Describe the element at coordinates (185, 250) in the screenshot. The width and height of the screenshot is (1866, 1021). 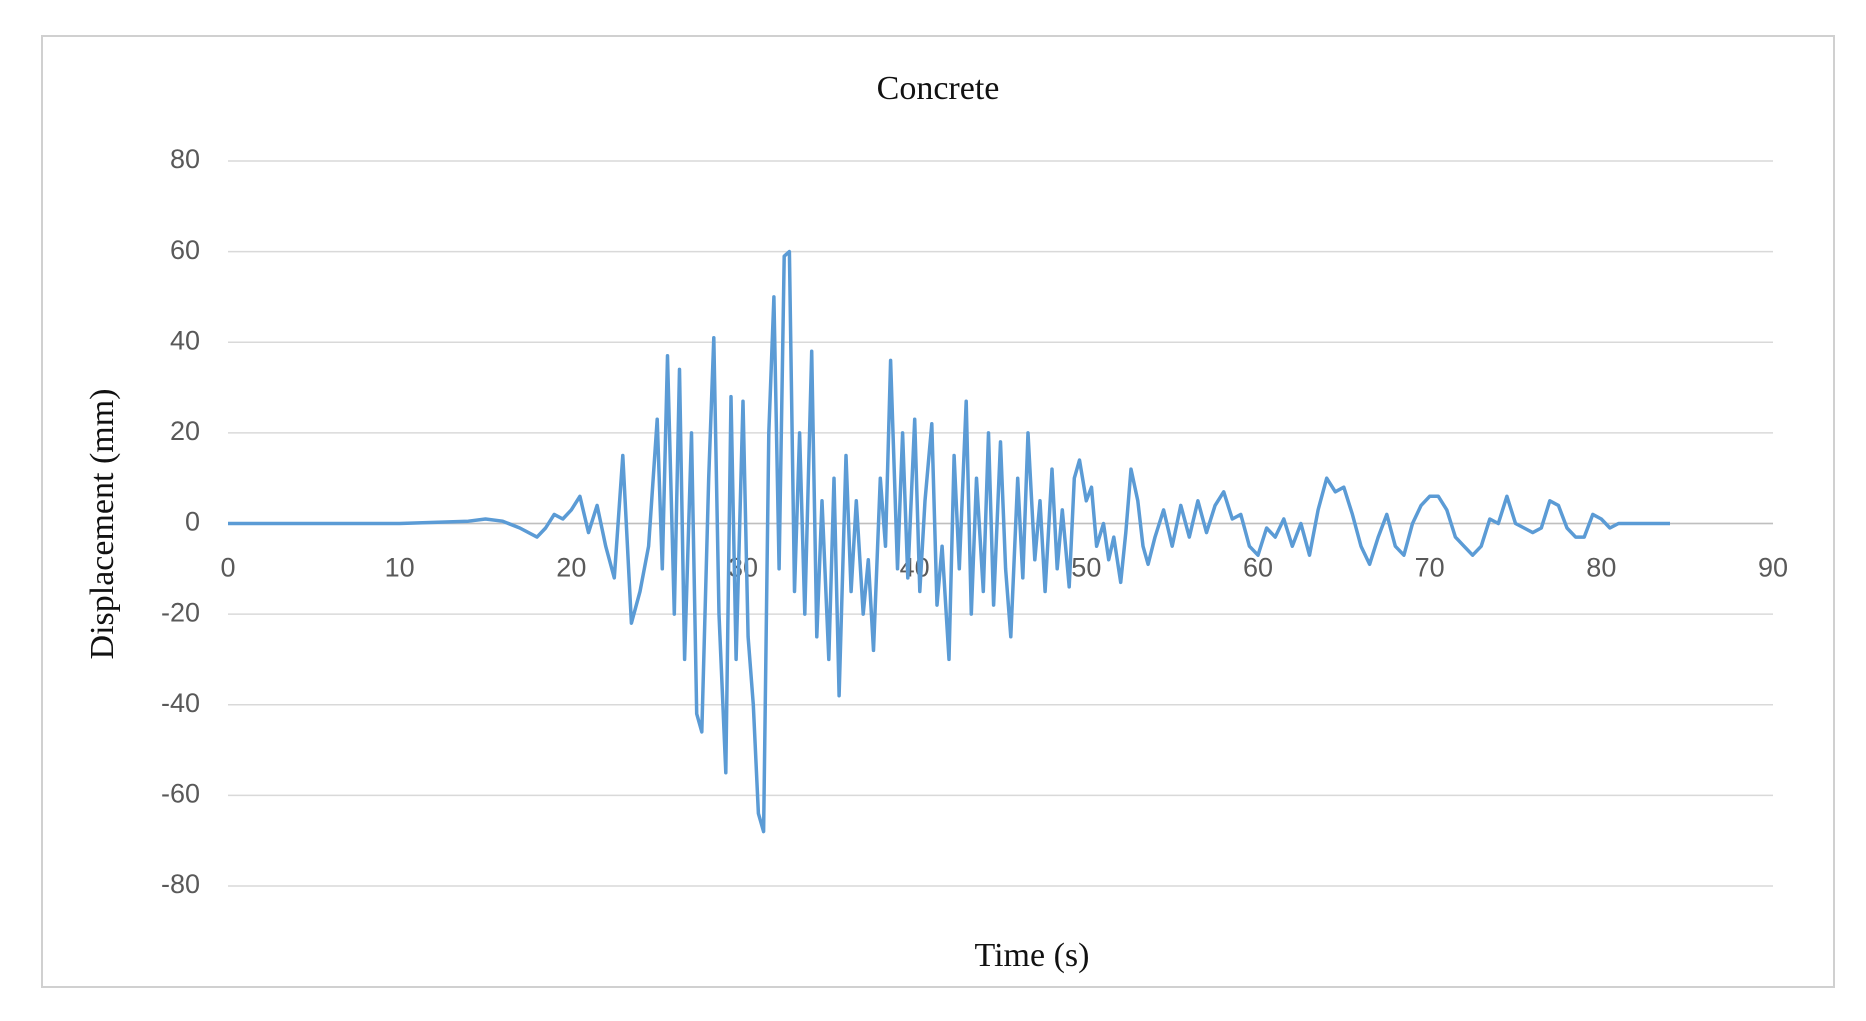
I see `y-tick-label: 60` at that location.